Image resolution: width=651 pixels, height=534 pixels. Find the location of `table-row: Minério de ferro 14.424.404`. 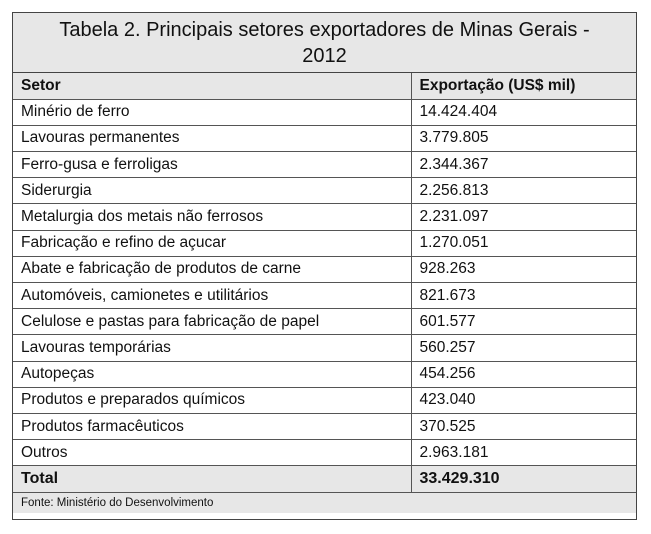

table-row: Minério de ferro 14.424.404 is located at coordinates (324, 112).